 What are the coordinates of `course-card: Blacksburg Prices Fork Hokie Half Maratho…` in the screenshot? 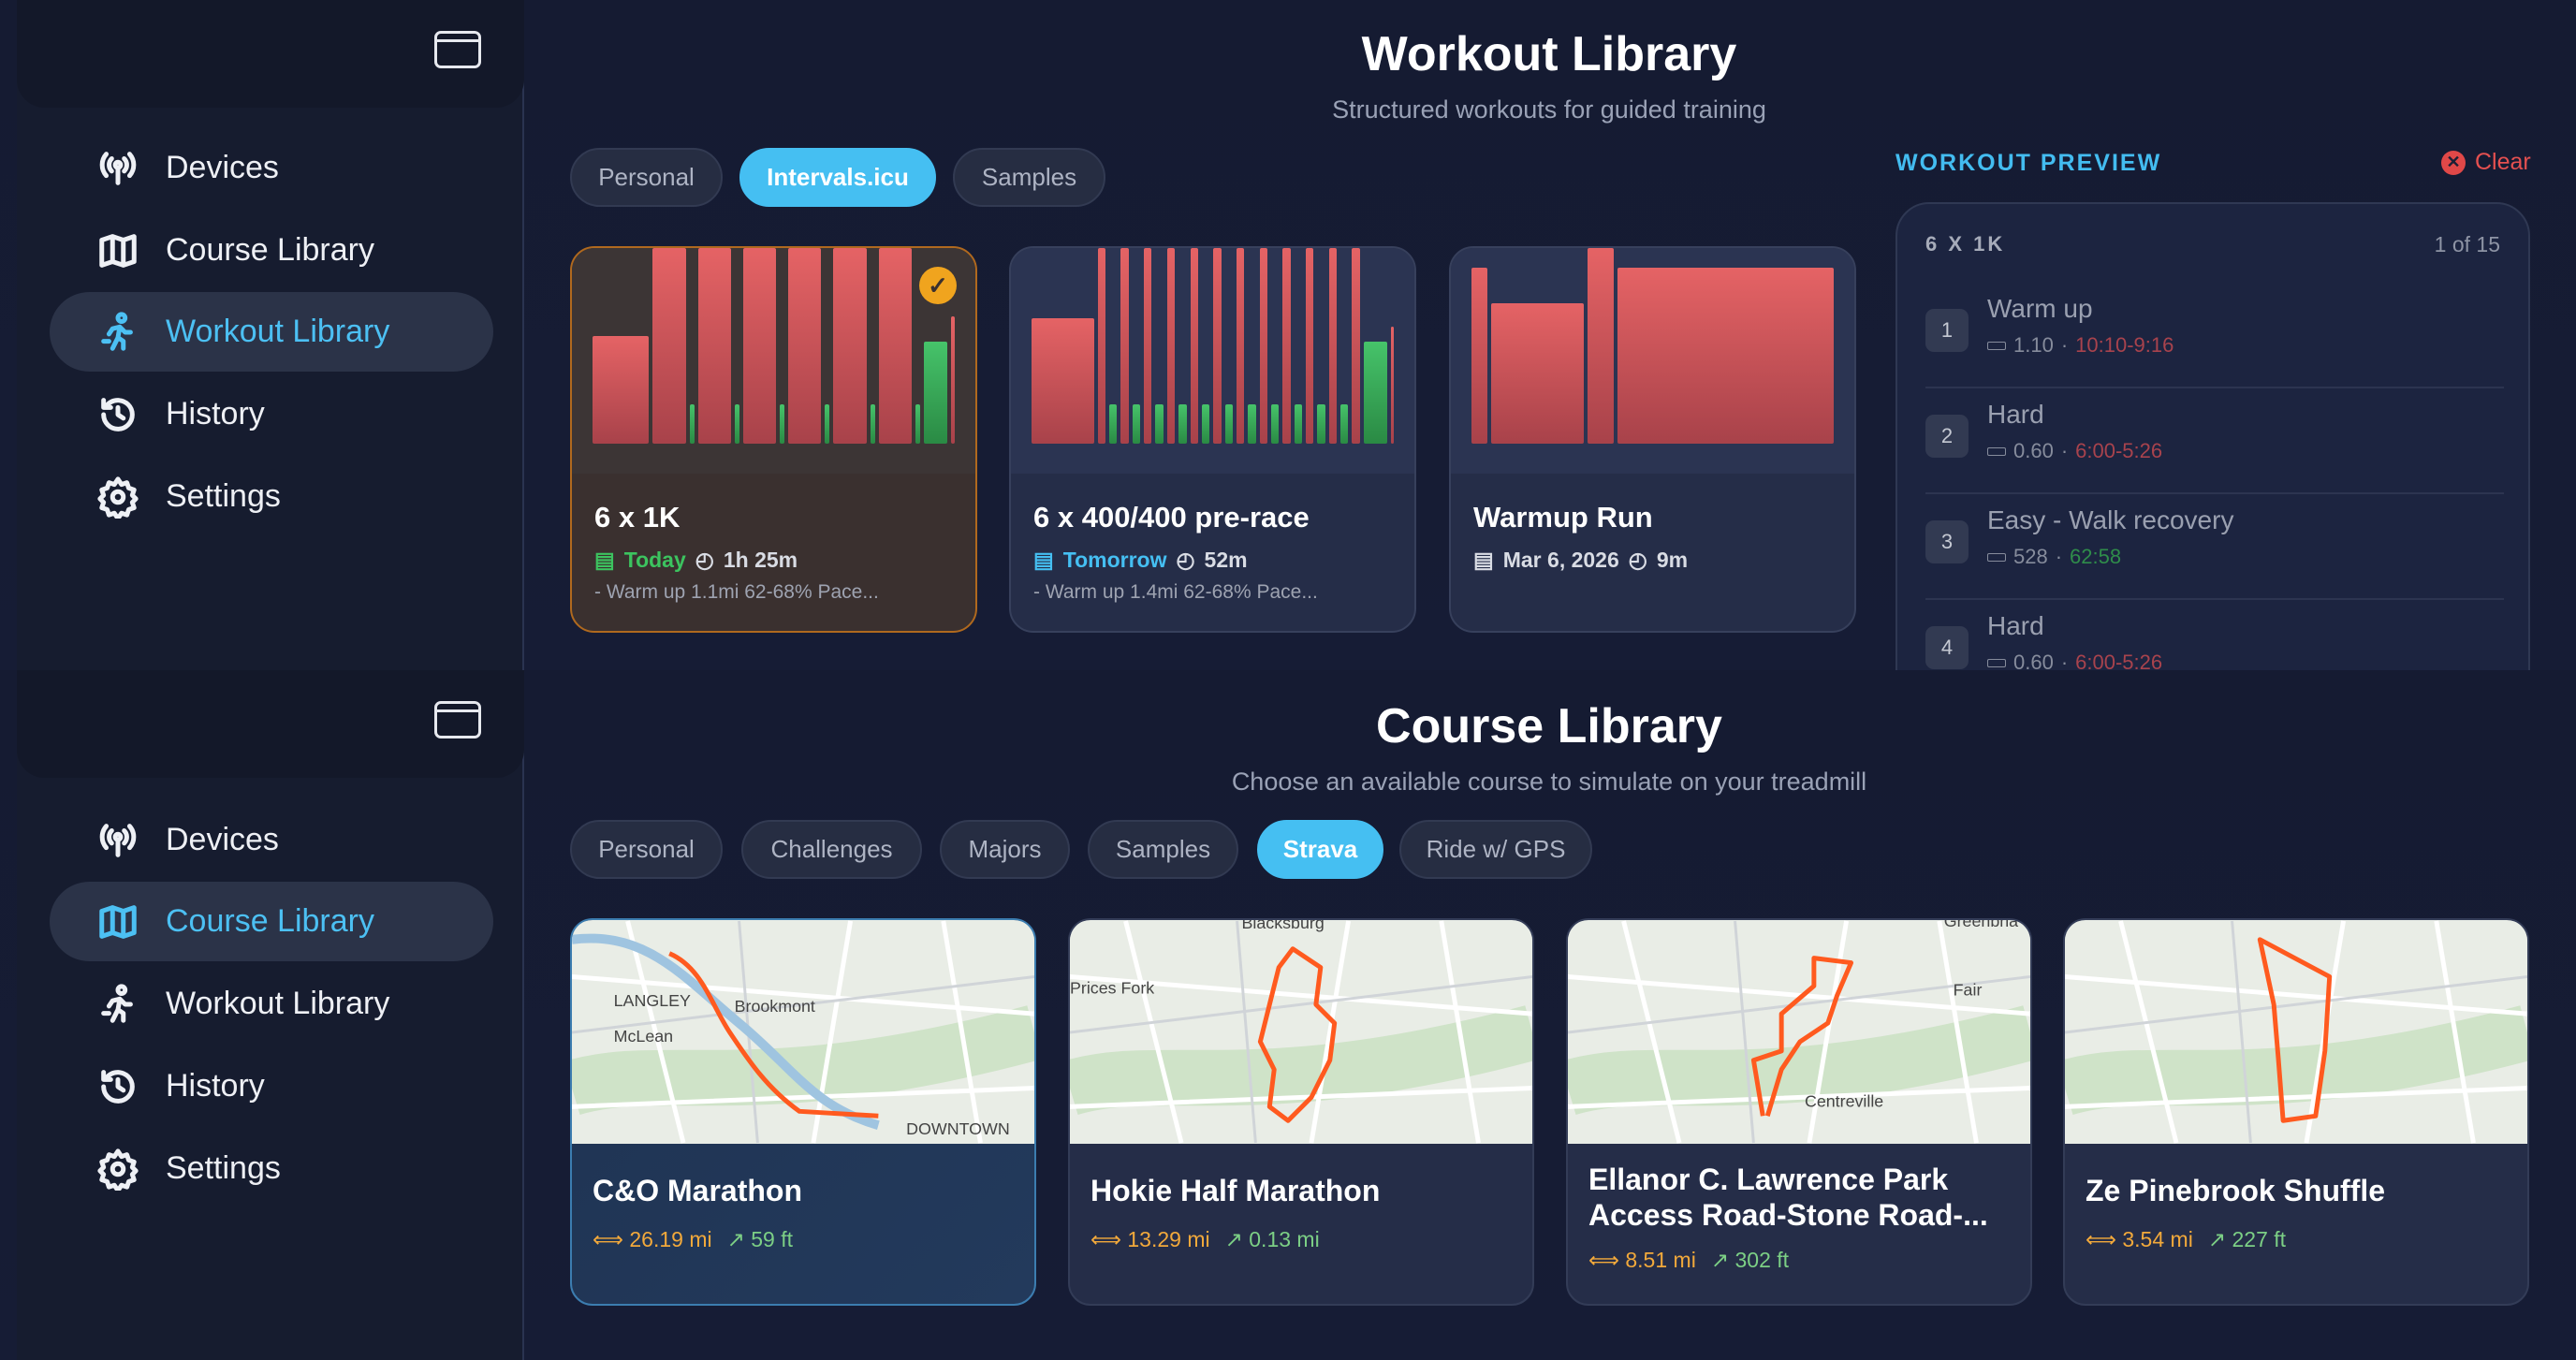 It's located at (1301, 1112).